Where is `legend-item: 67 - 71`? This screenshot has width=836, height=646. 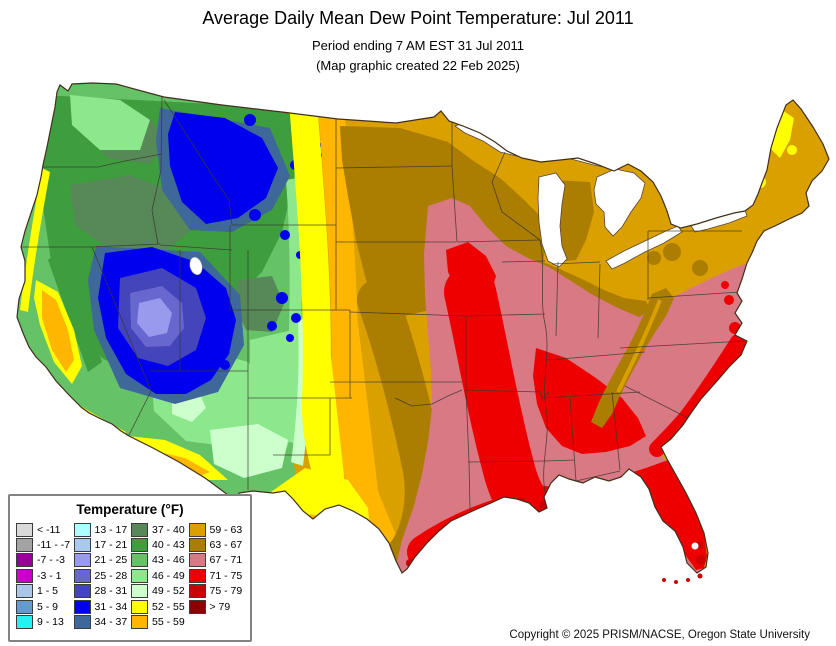
legend-item: 67 - 71 is located at coordinates (217, 560).